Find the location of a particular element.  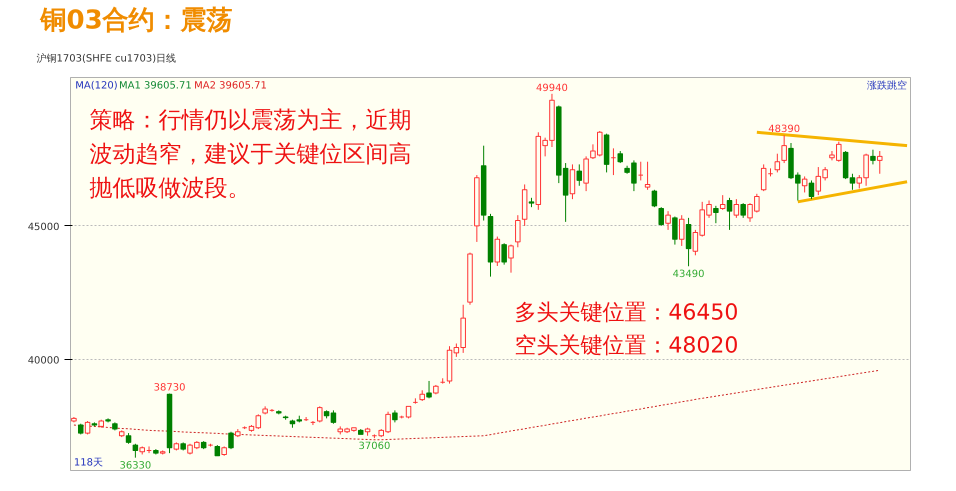

annotation: 38730 is located at coordinates (170, 388).